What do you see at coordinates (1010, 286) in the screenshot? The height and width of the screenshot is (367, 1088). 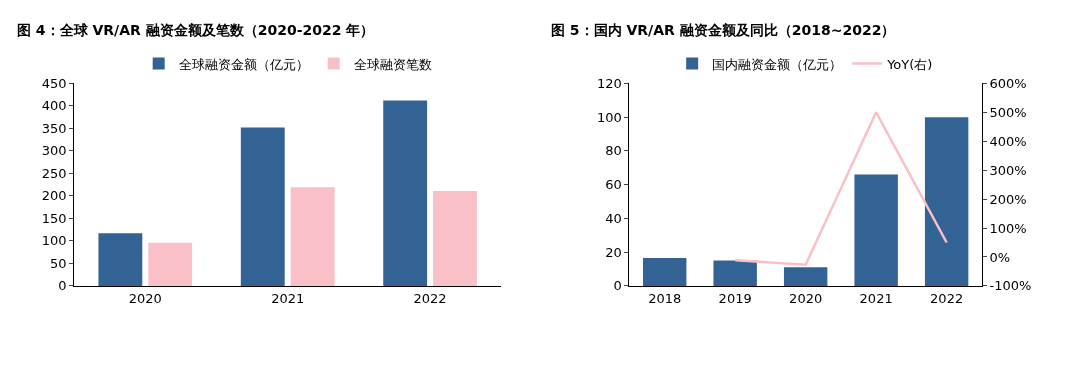 I see `y2-tick-label: -100%` at bounding box center [1010, 286].